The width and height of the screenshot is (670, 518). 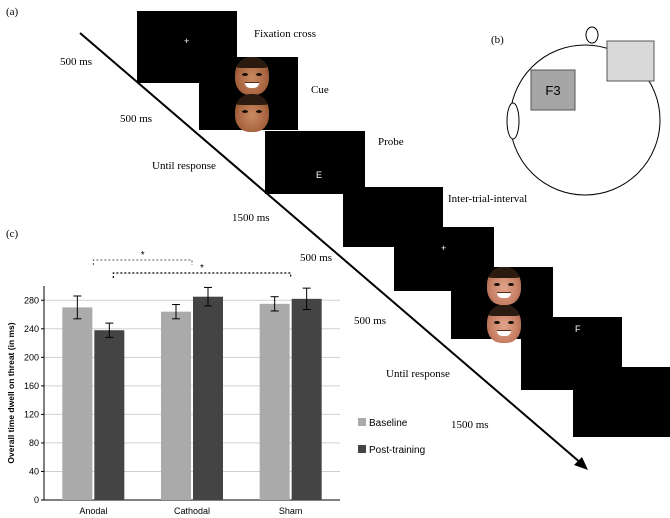 What do you see at coordinates (34, 471) in the screenshot?
I see `y-tick-label: 40` at bounding box center [34, 471].